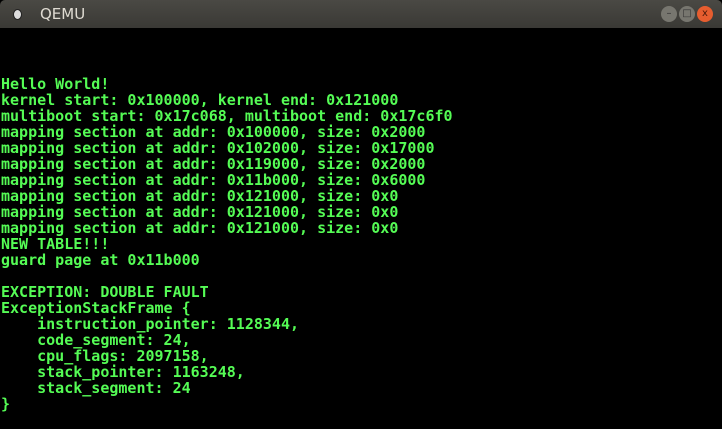 The height and width of the screenshot is (429, 722). Describe the element at coordinates (123, 372) in the screenshot. I see `console-line: stack_pointer: 1163248,` at that location.